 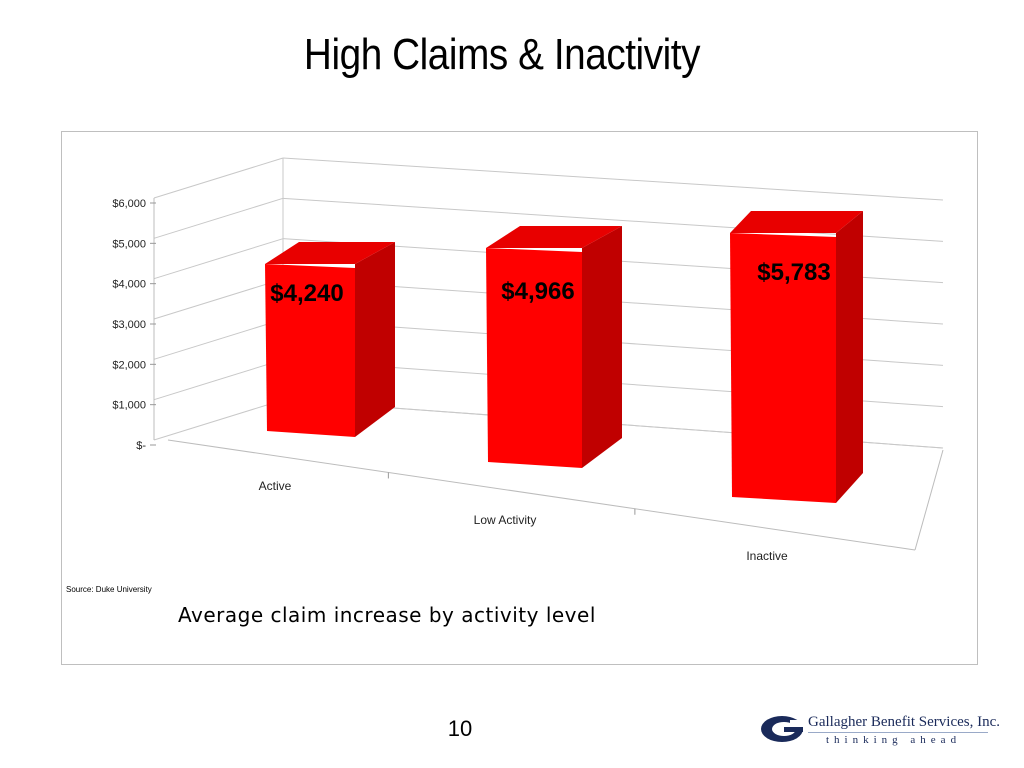 I want to click on category-label-2: Inactive, so click(x=767, y=556).